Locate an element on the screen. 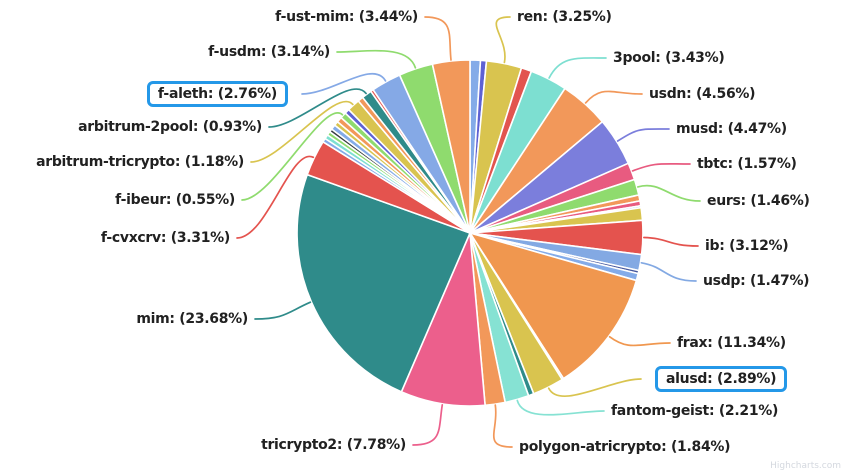 The height and width of the screenshot is (474, 844). label-connector-f-cvxcrv is located at coordinates (275, 197).